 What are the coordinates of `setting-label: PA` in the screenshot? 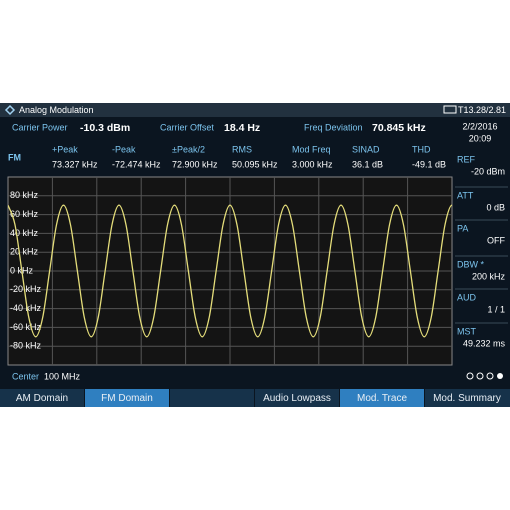 It's located at (462, 228).